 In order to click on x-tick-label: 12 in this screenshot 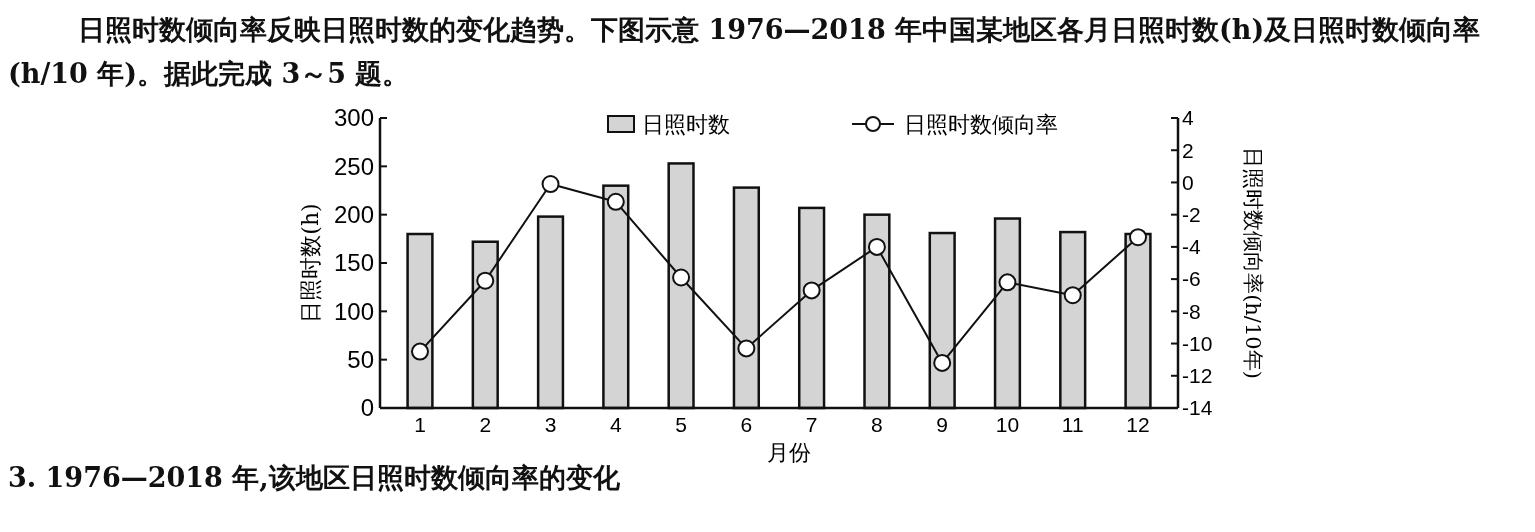, I will do `click(1138, 424)`.